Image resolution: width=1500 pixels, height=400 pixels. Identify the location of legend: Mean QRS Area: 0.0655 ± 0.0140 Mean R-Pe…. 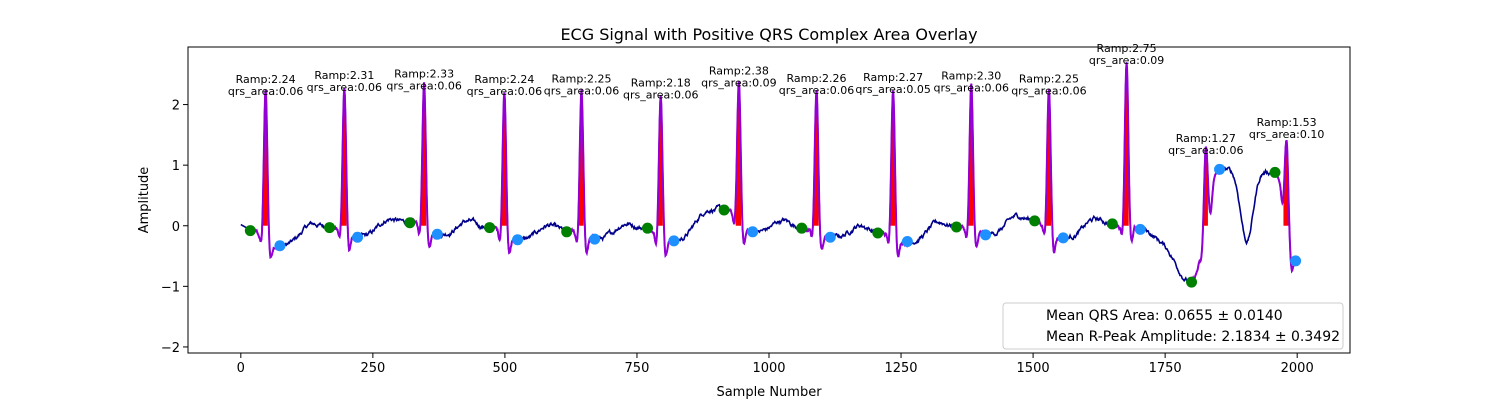
(1173, 326).